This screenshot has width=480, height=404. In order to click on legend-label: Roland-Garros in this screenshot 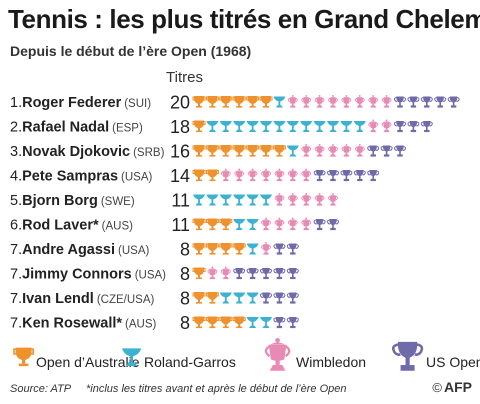, I will do `click(190, 362)`.